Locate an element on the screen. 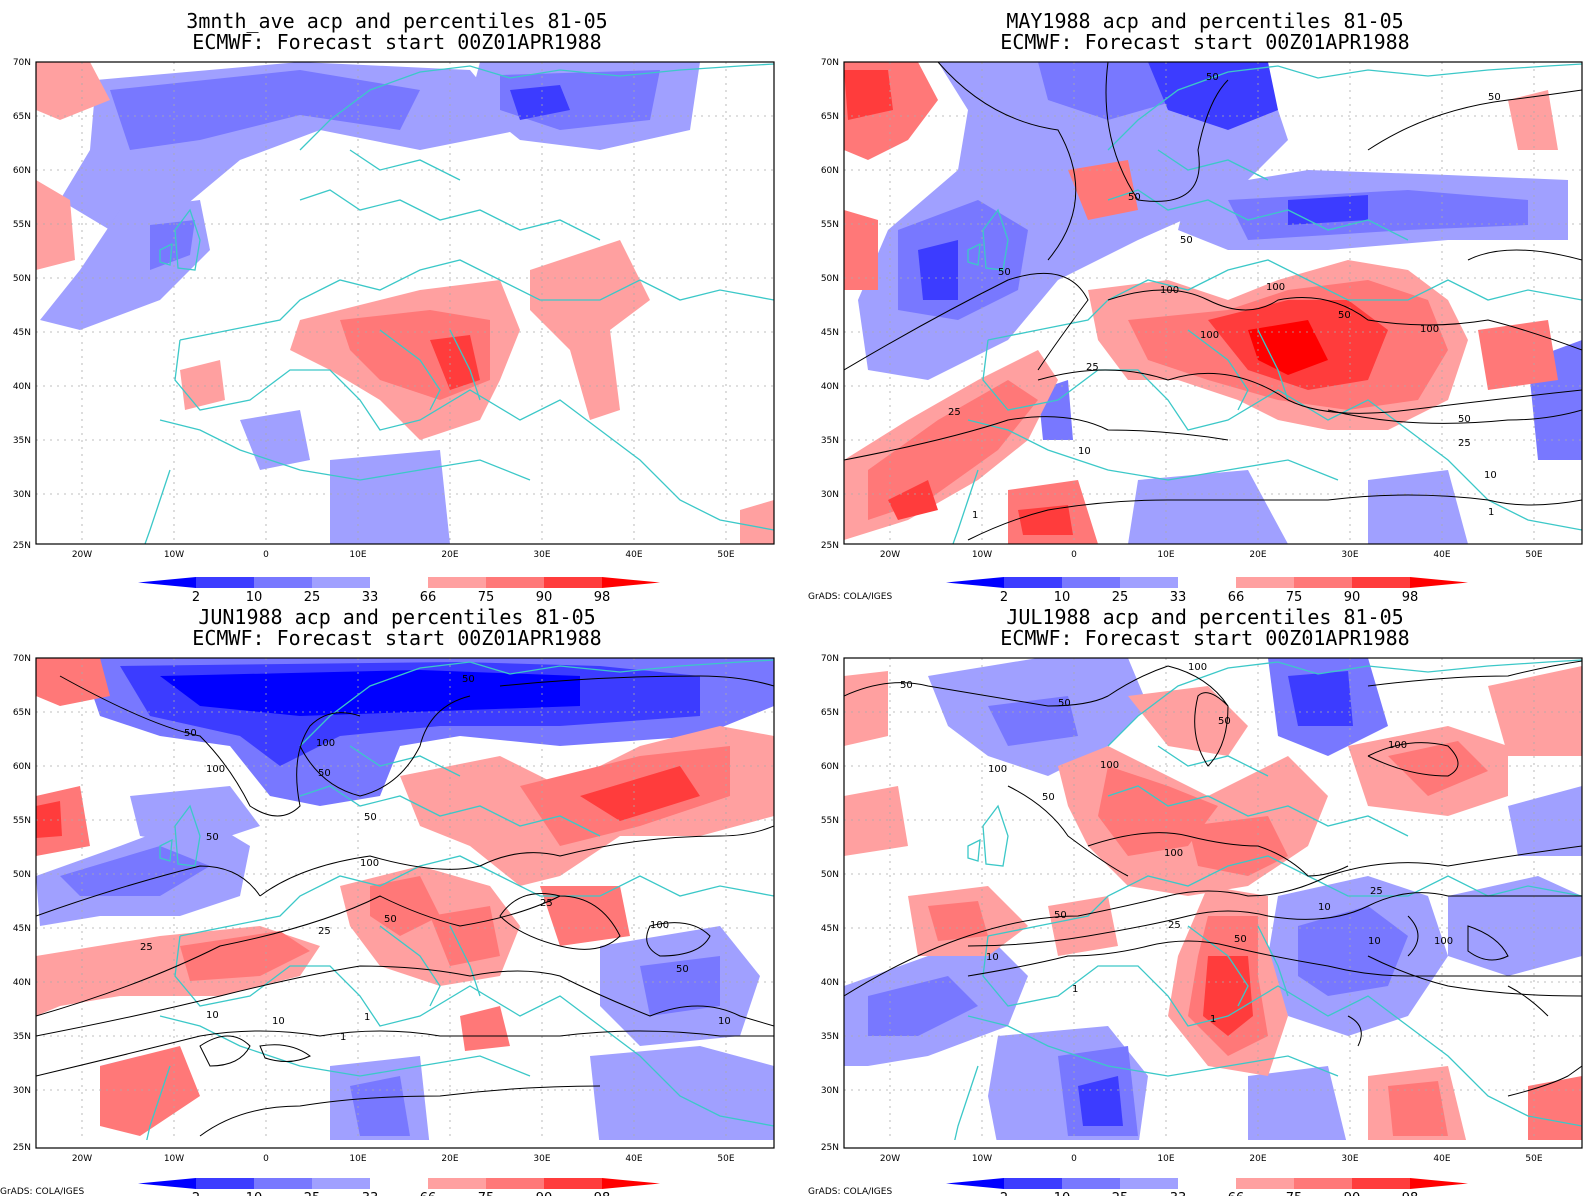 This screenshot has width=1596, height=1200. lat-tick: 70N is located at coordinates (830, 63).